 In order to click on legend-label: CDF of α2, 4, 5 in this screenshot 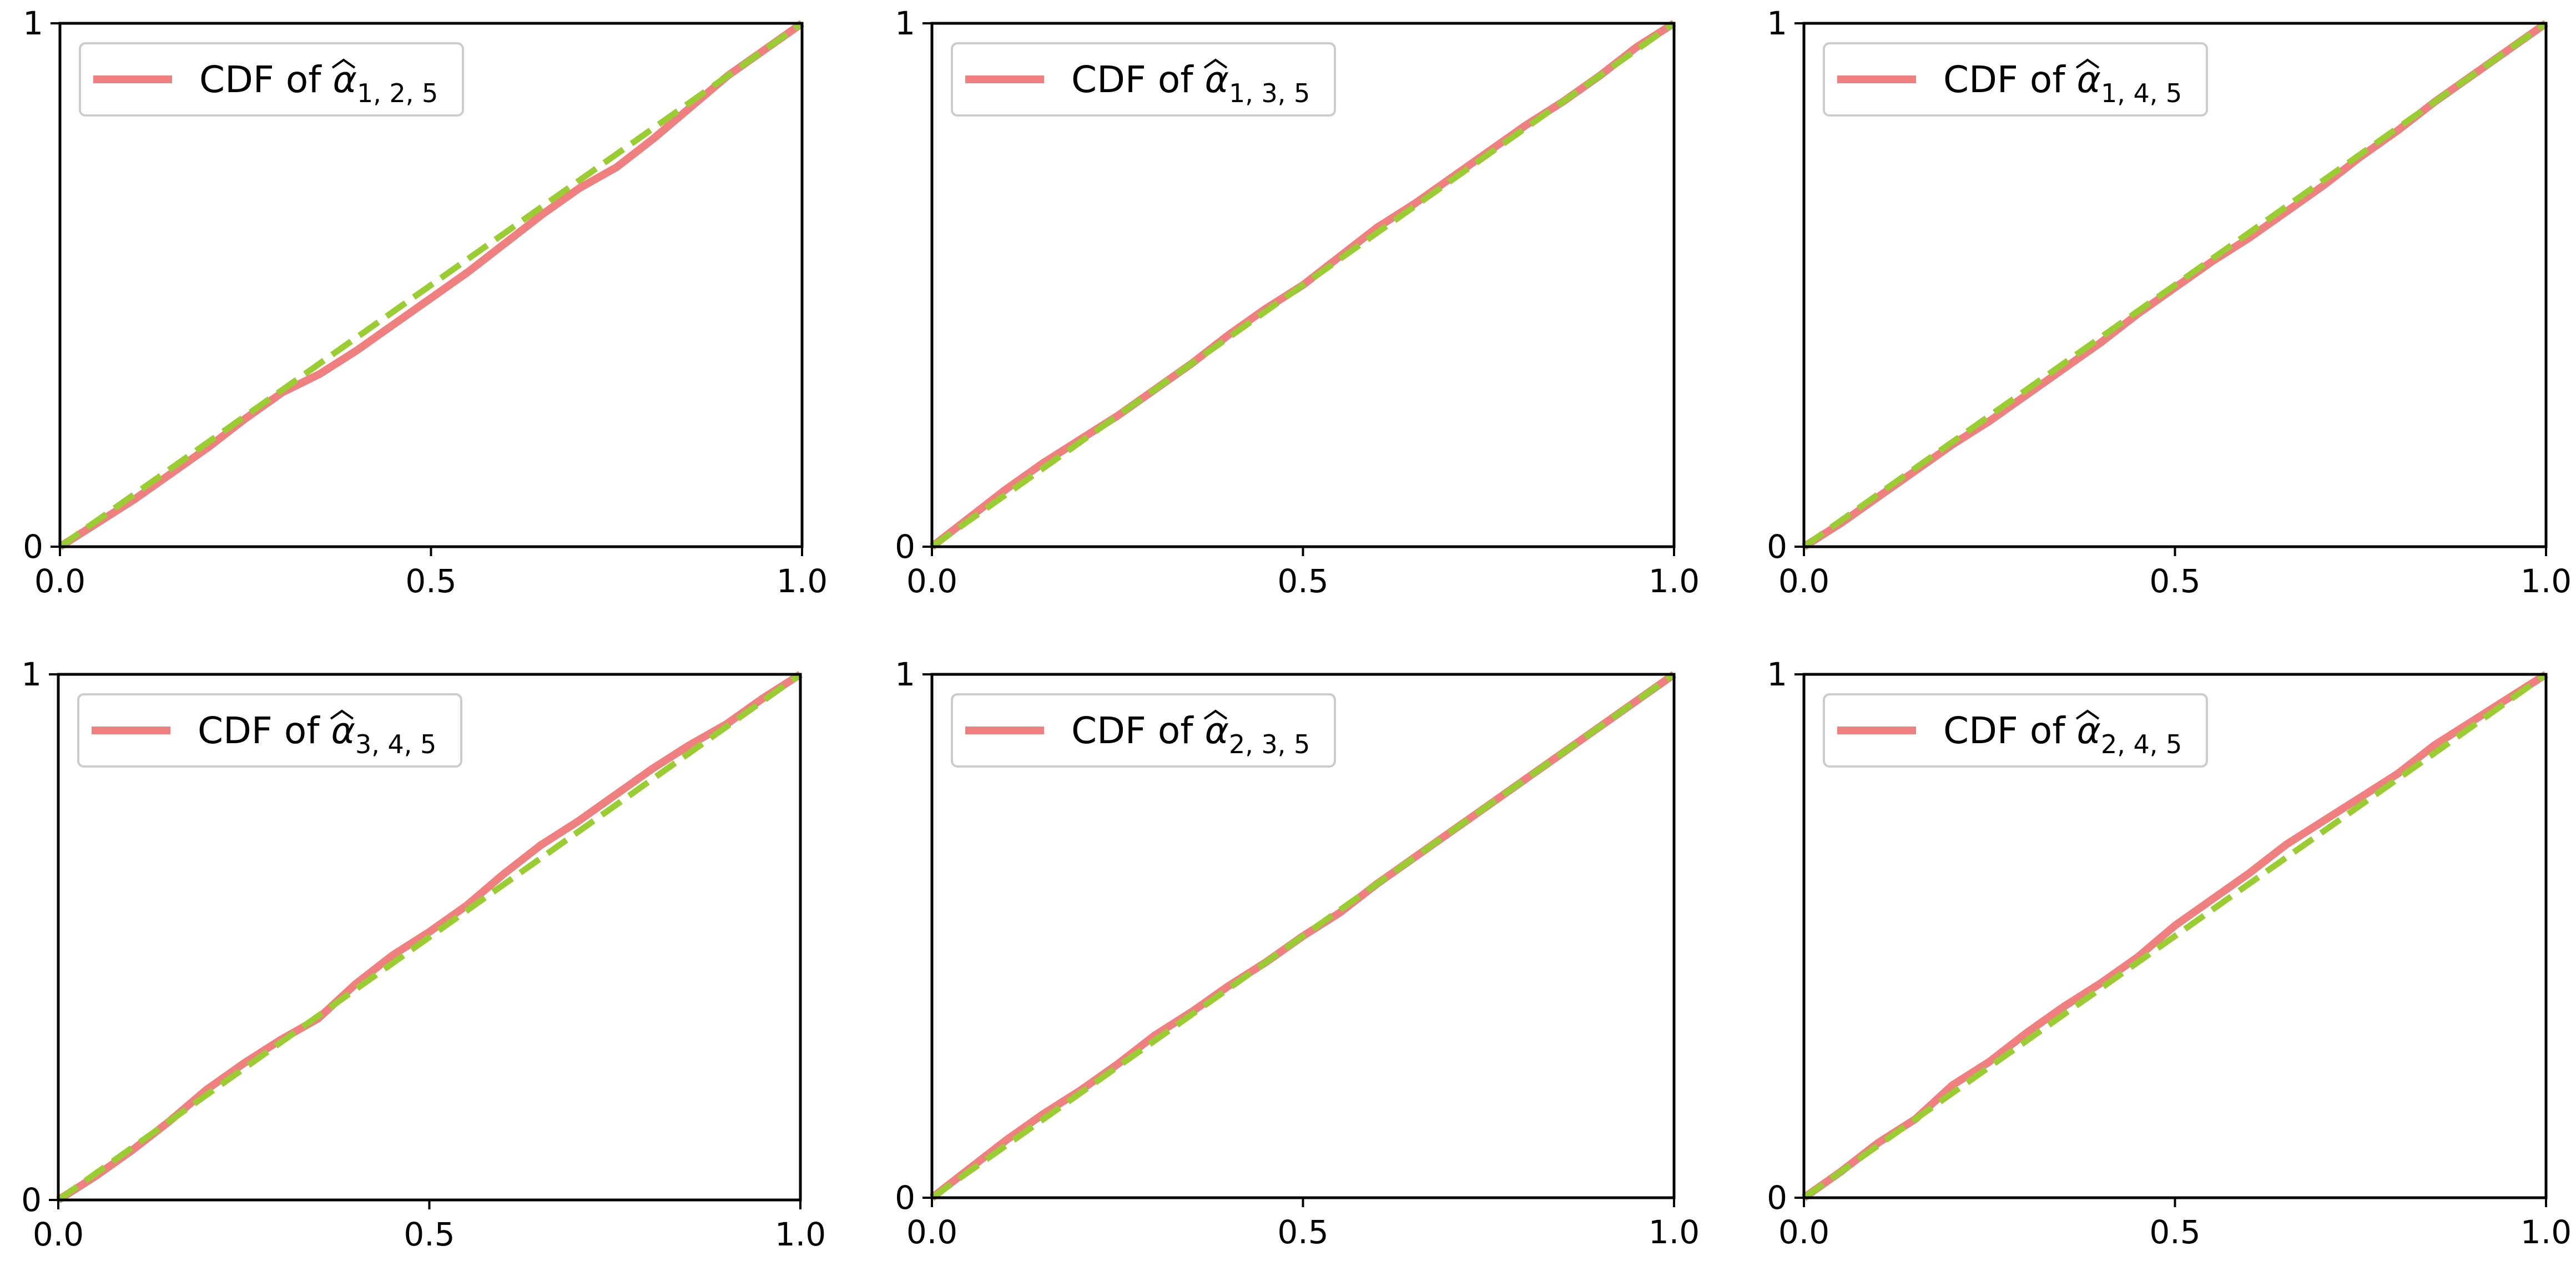, I will do `click(2062, 734)`.